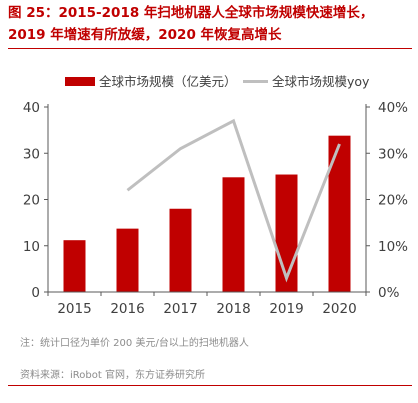 This screenshot has height=403, width=418. What do you see at coordinates (339, 213) in the screenshot?
I see `bar-2020` at bounding box center [339, 213].